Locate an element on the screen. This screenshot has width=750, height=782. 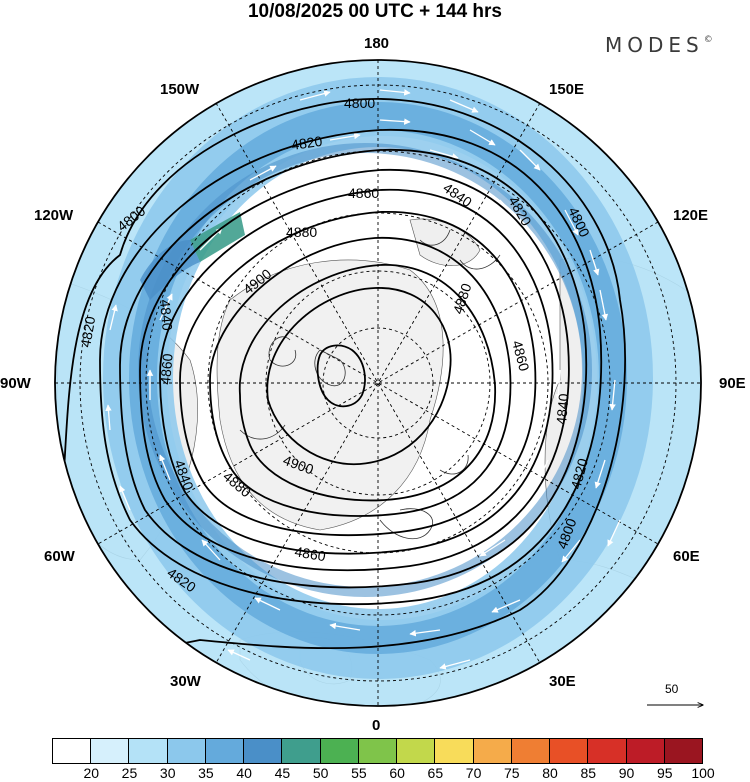
colorbar is located at coordinates (377, 751).